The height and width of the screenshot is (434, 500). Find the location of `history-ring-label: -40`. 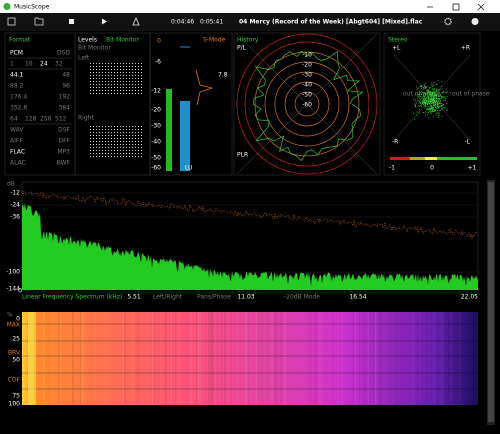

history-ring-label: -40 is located at coordinates (307, 85).